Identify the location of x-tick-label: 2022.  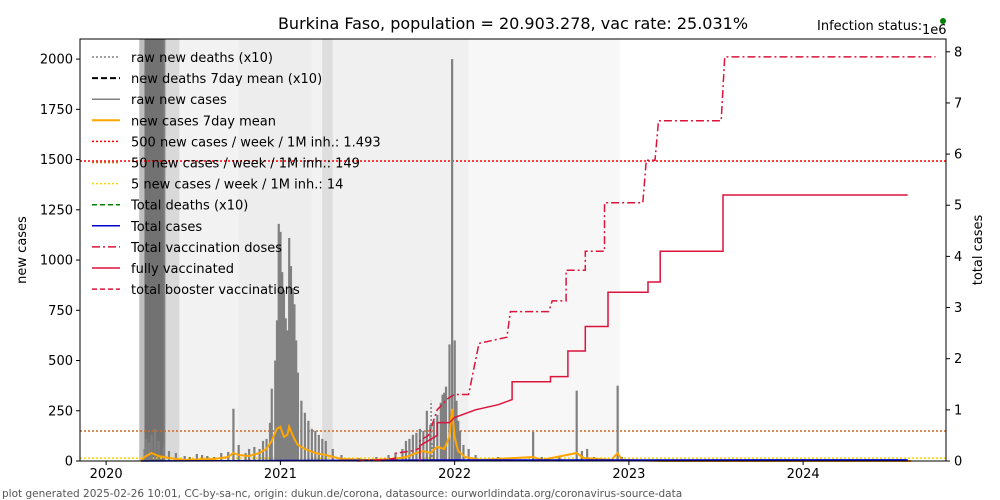
(454, 474).